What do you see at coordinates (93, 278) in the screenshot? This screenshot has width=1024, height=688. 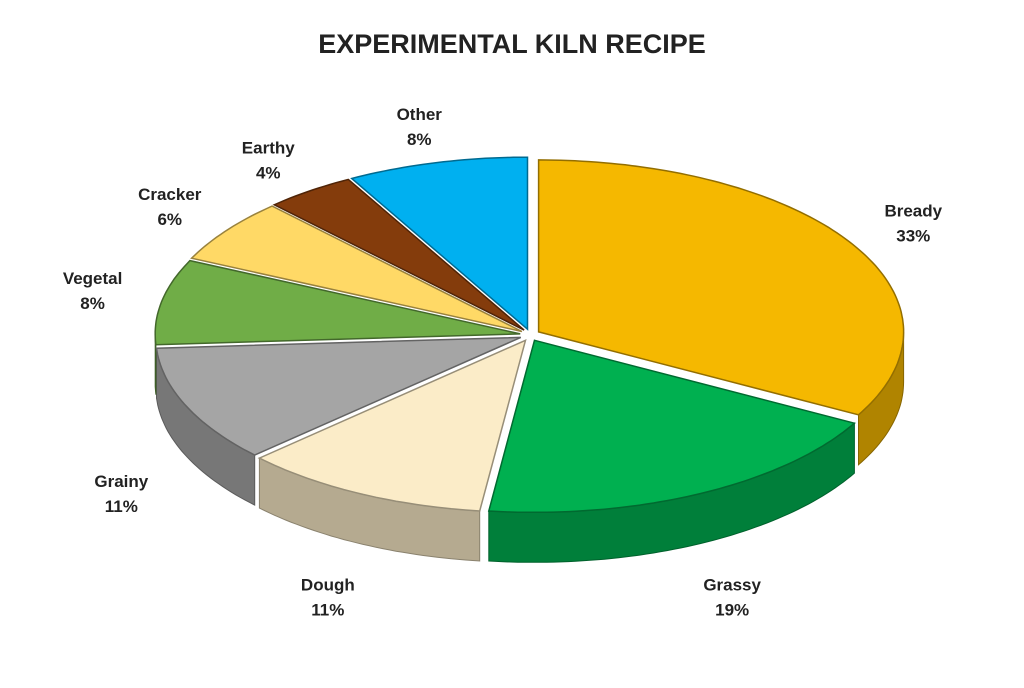 I see `category-label: Vegetal` at bounding box center [93, 278].